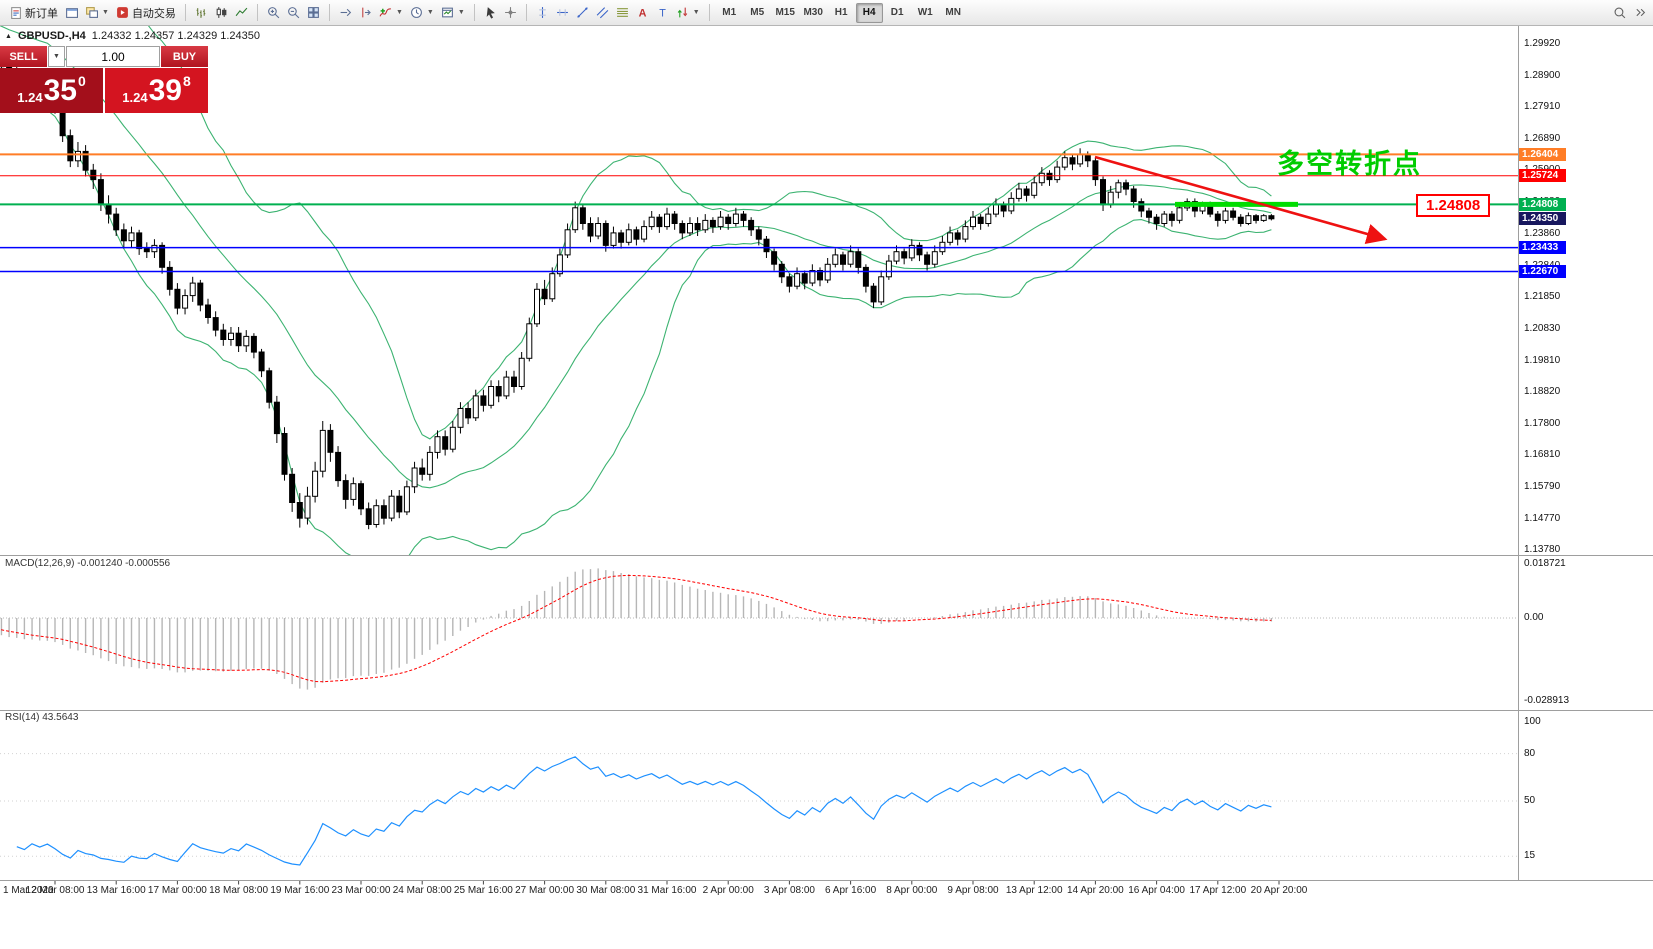  I want to click on buy-price-display: 1.24 39 8, so click(156, 90).